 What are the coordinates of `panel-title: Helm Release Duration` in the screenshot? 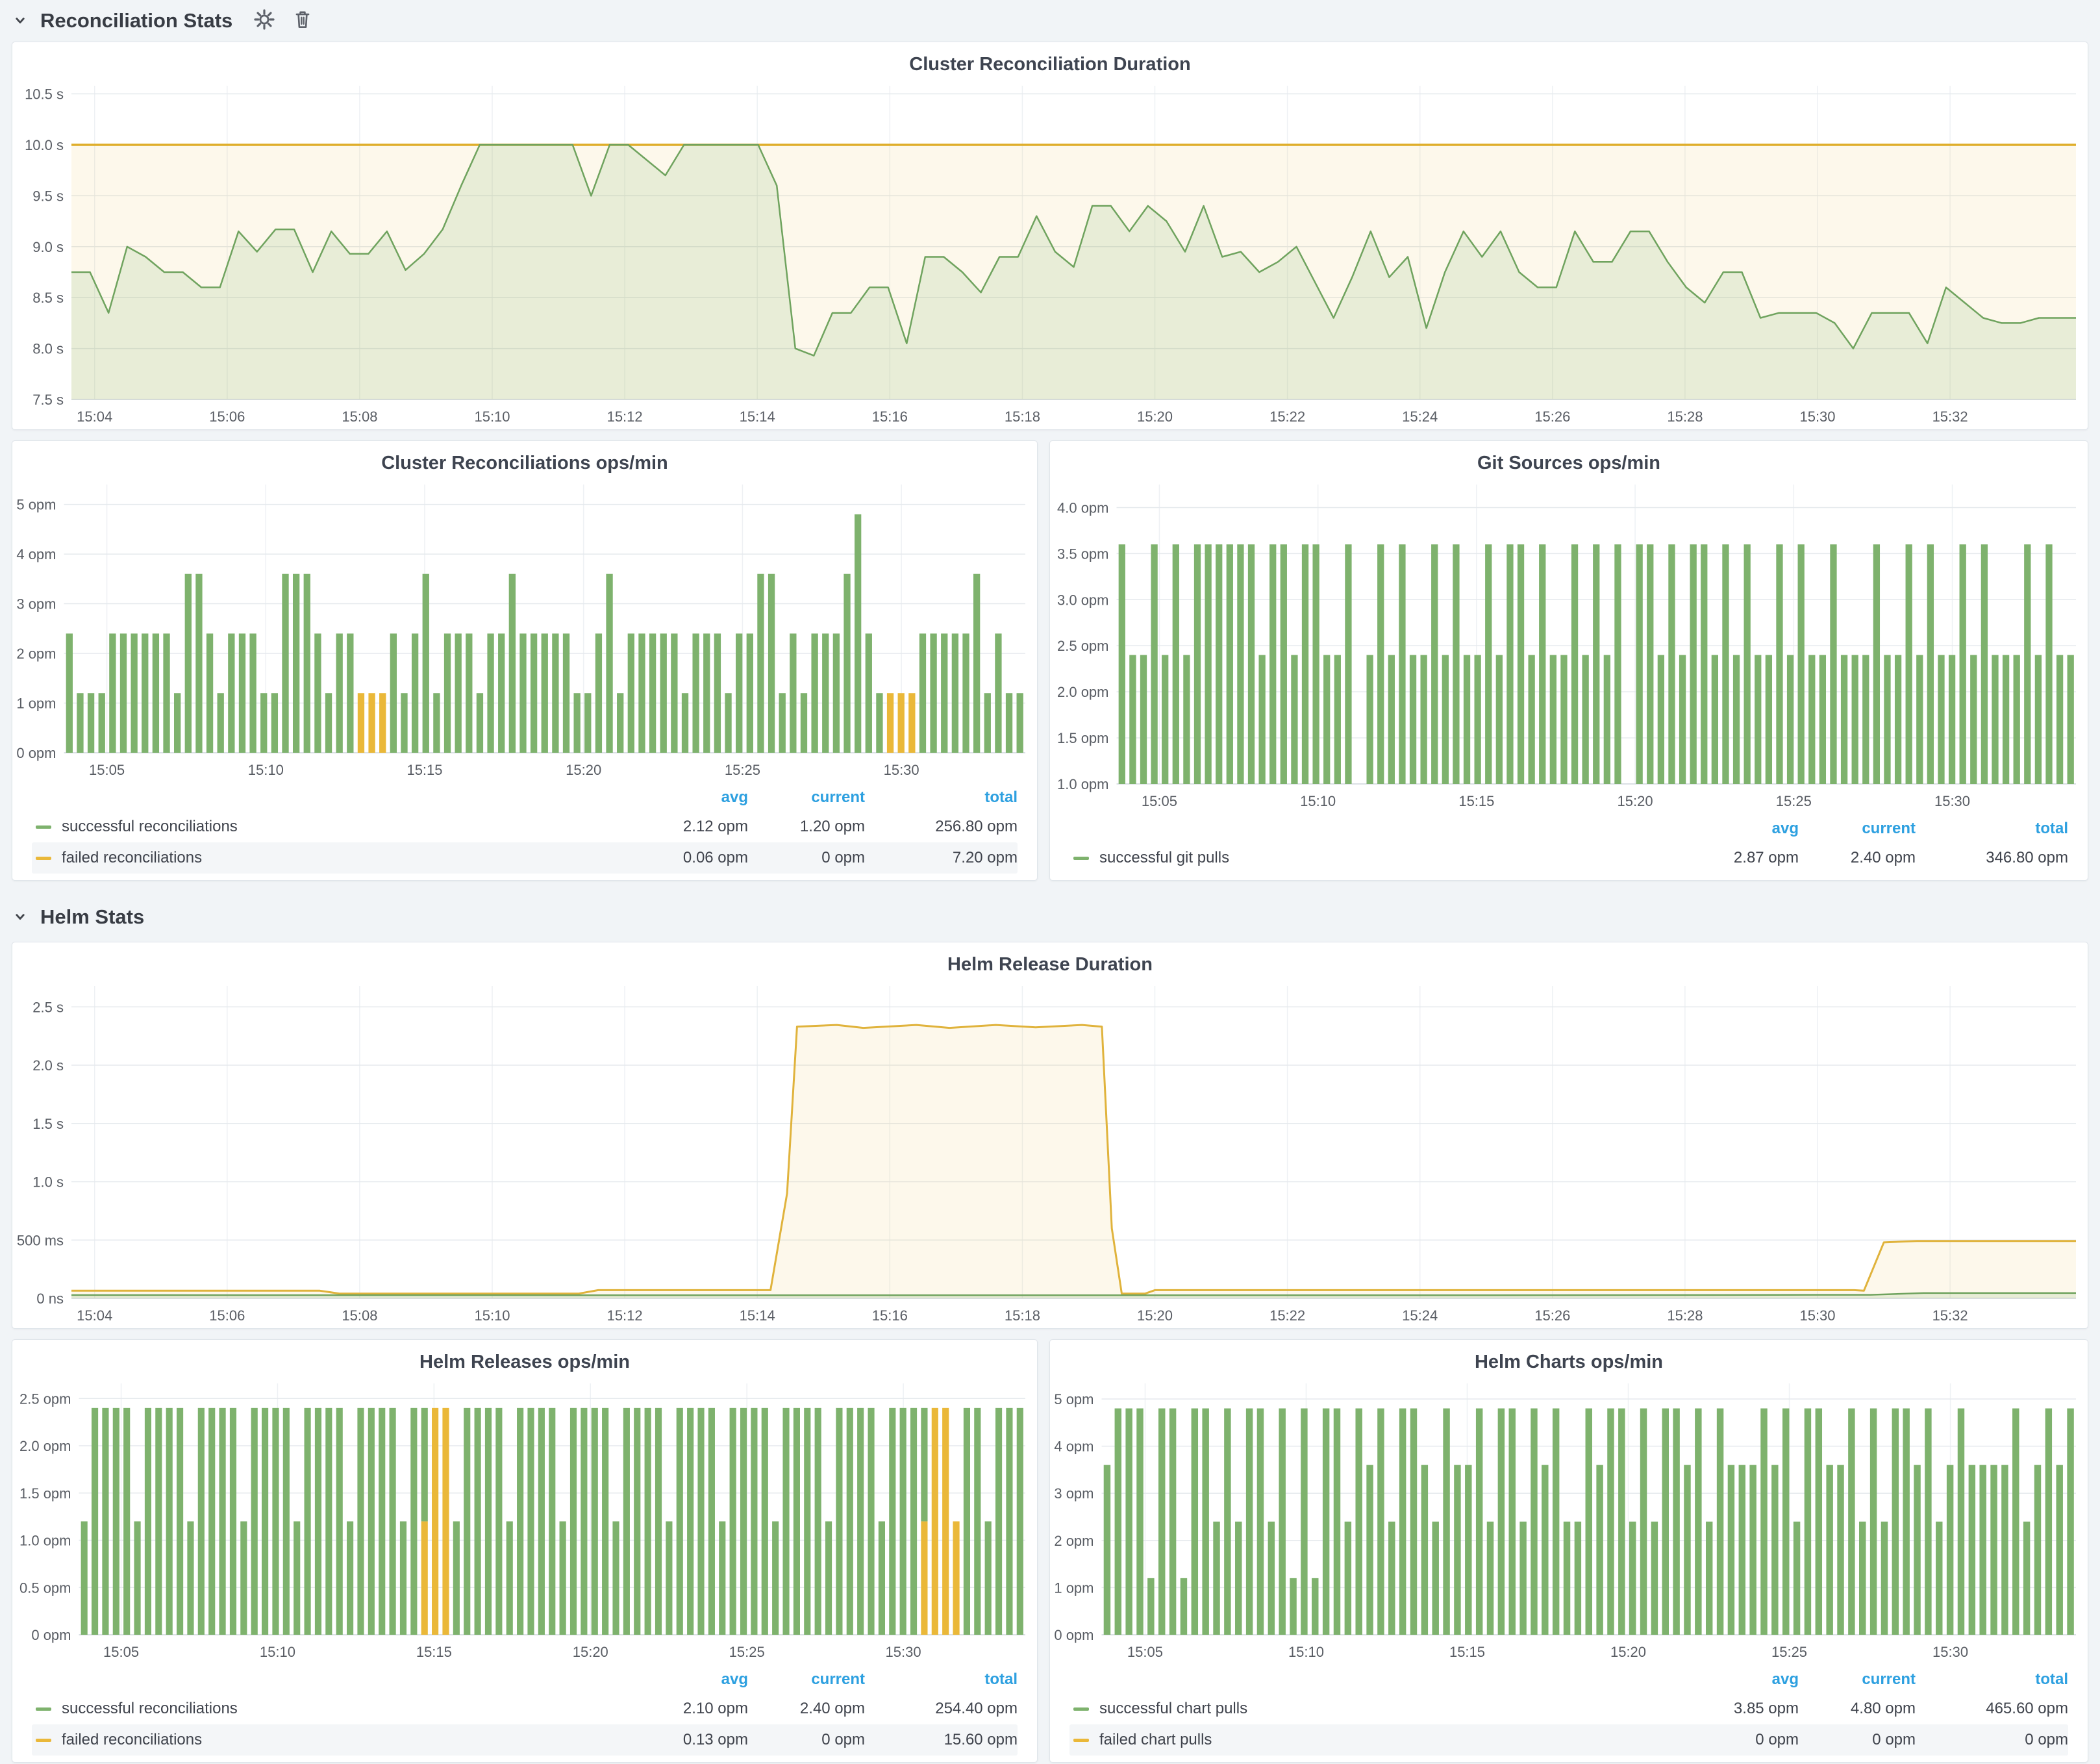 It's located at (1050, 965).